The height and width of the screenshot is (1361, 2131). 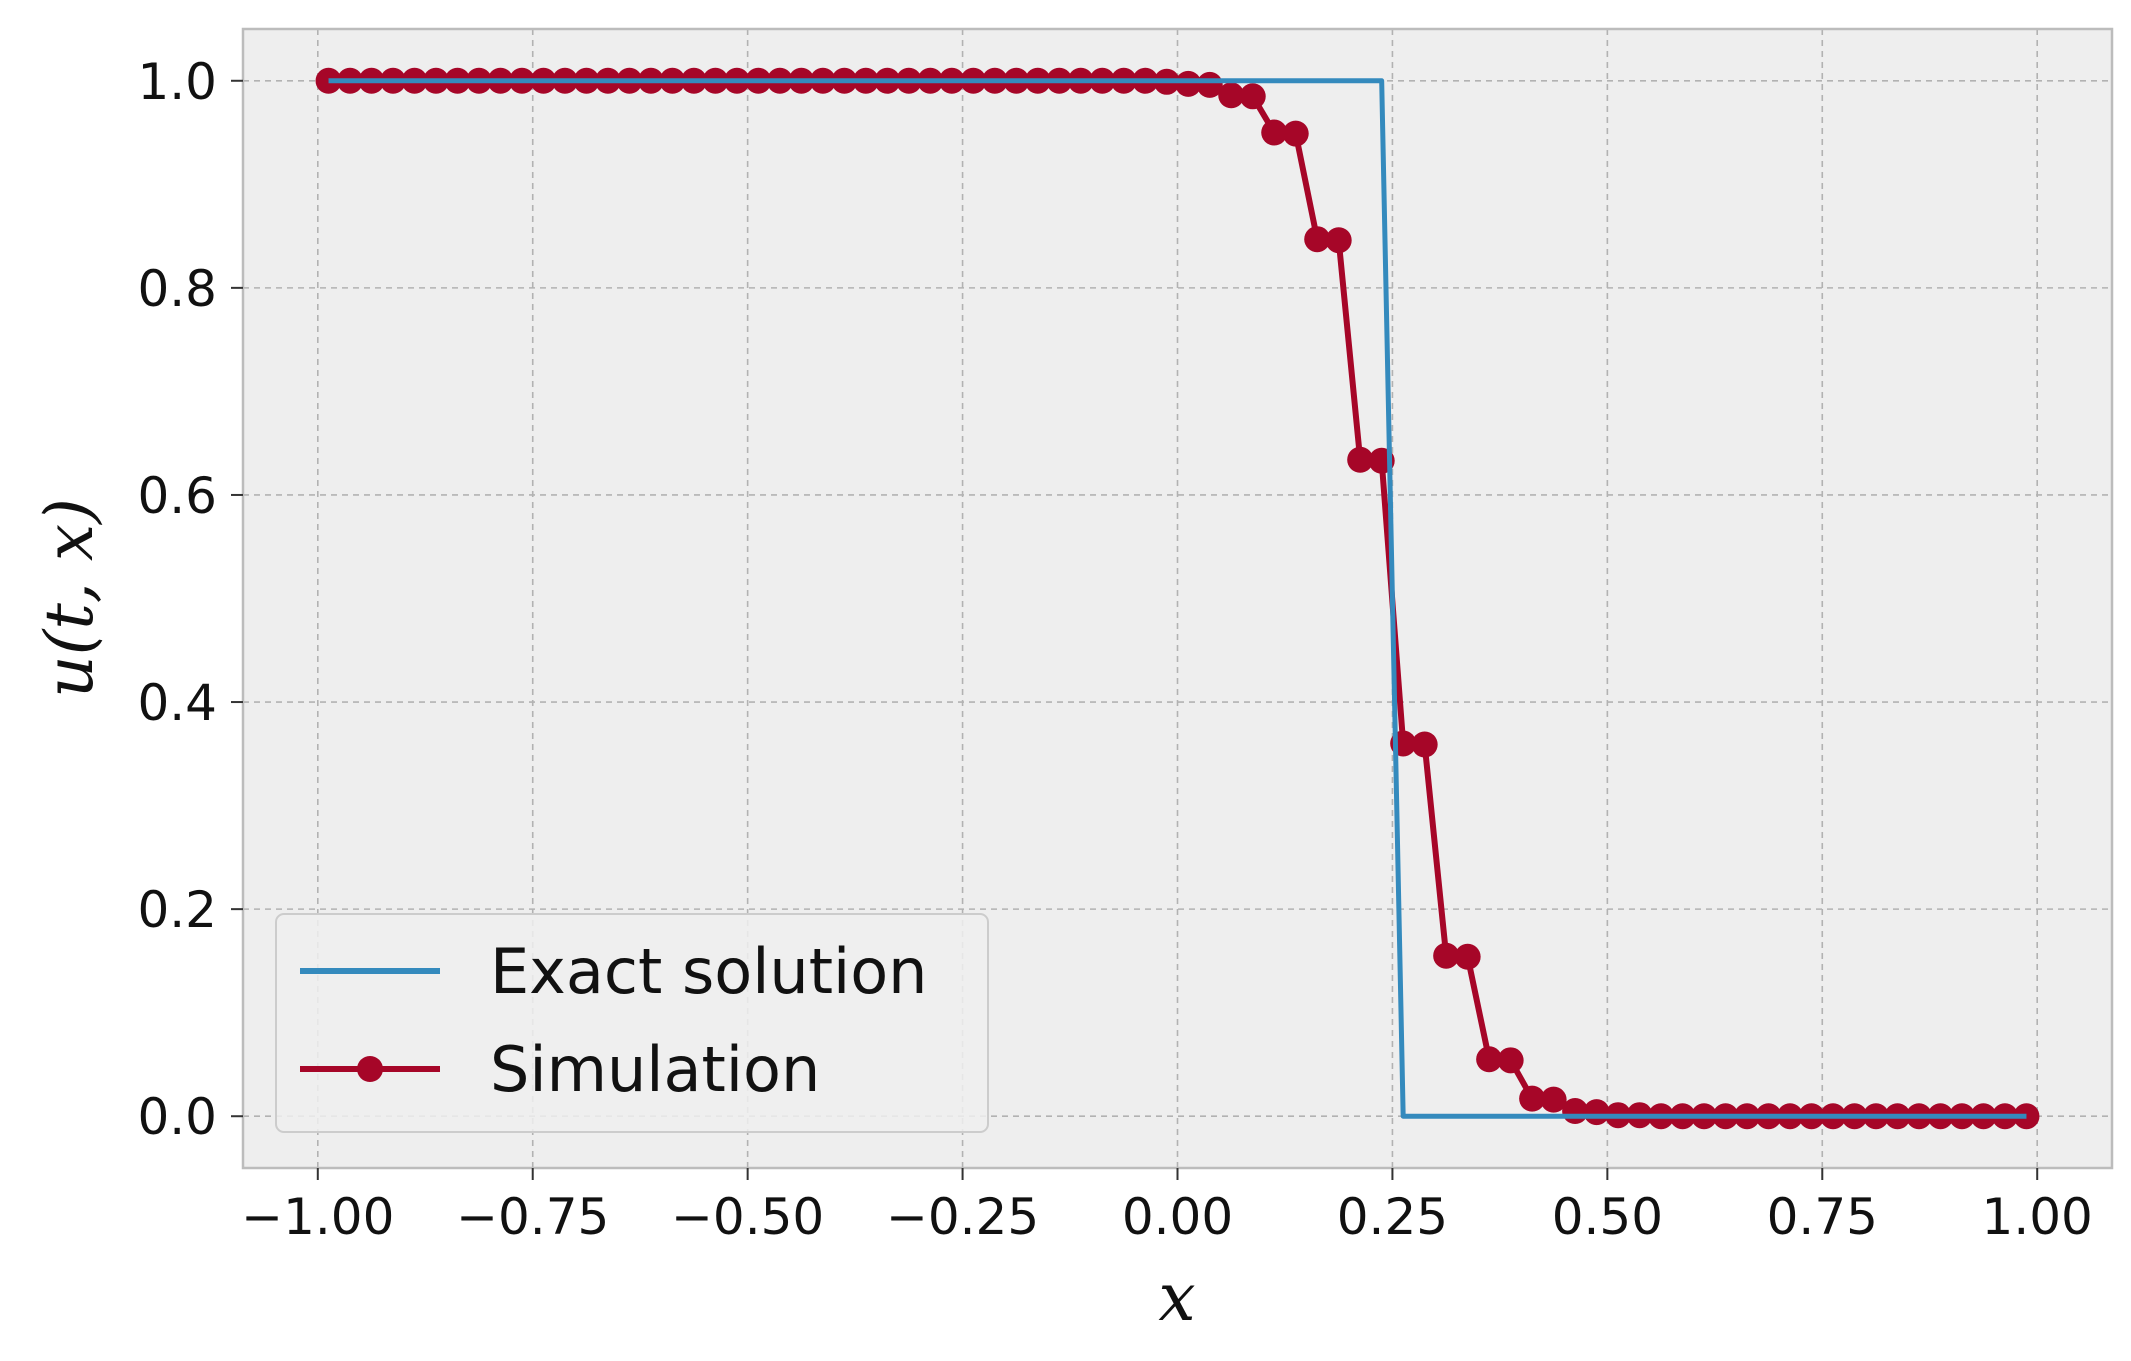 I want to click on y-tick-label: 0.8, so click(x=177, y=289).